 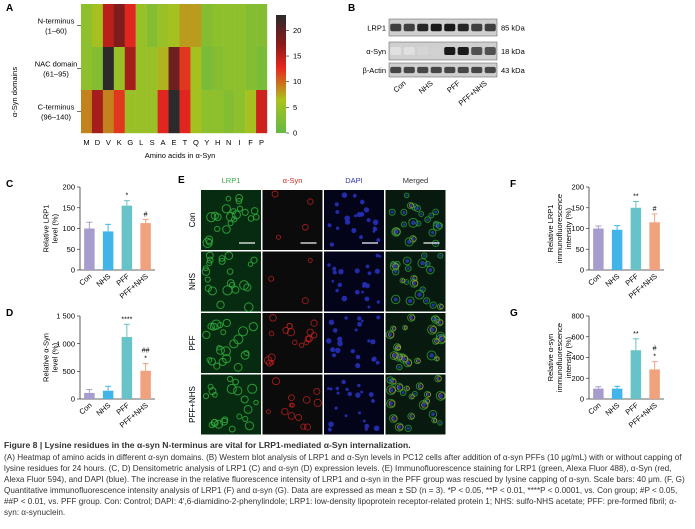 What do you see at coordinates (354, 180) in the screenshot?
I see `micrograph-column-label: DAPI` at bounding box center [354, 180].